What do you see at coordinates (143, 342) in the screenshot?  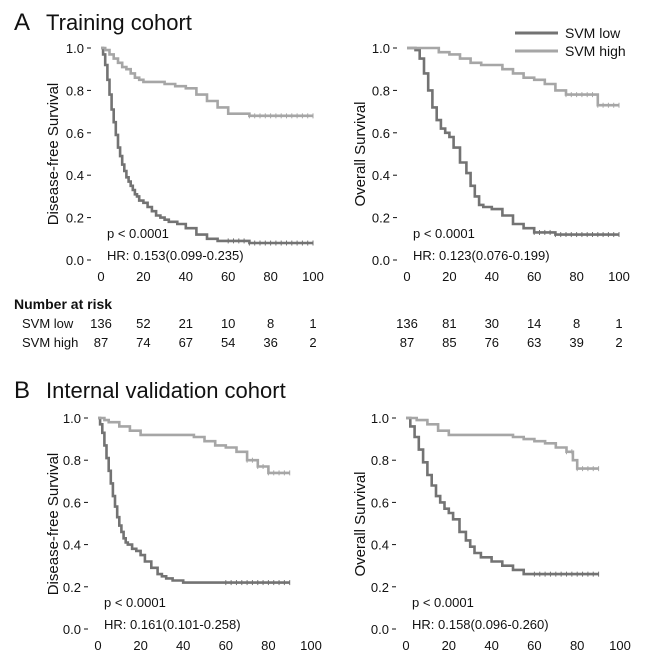 I see `risk-cell: 74` at bounding box center [143, 342].